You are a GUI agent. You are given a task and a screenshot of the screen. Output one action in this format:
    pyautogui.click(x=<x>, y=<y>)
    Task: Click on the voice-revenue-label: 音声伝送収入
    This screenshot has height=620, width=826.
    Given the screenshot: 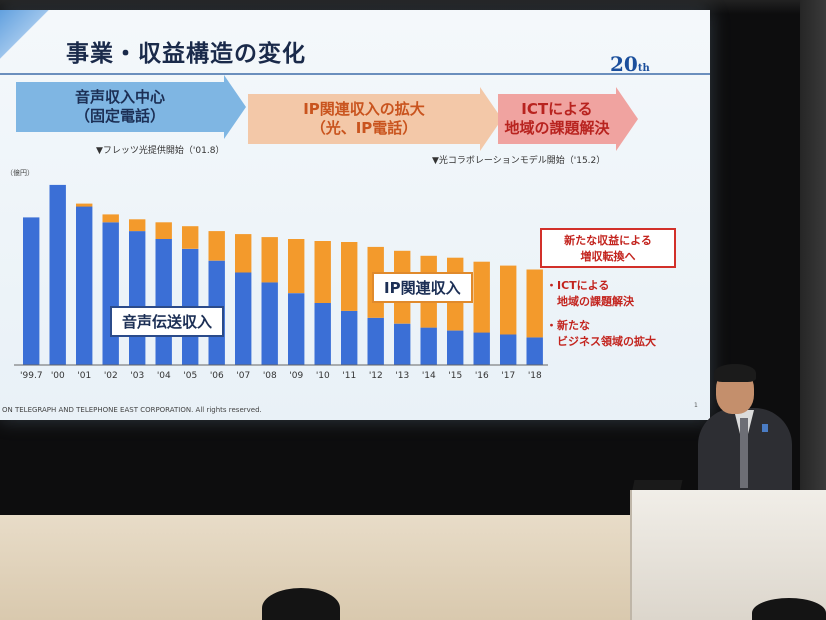 What is the action you would take?
    pyautogui.click(x=167, y=321)
    